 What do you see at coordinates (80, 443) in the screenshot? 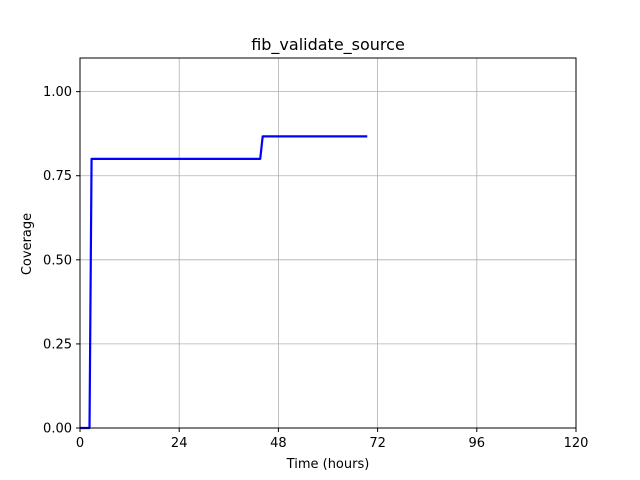
I see `x-tick-label: 0` at bounding box center [80, 443].